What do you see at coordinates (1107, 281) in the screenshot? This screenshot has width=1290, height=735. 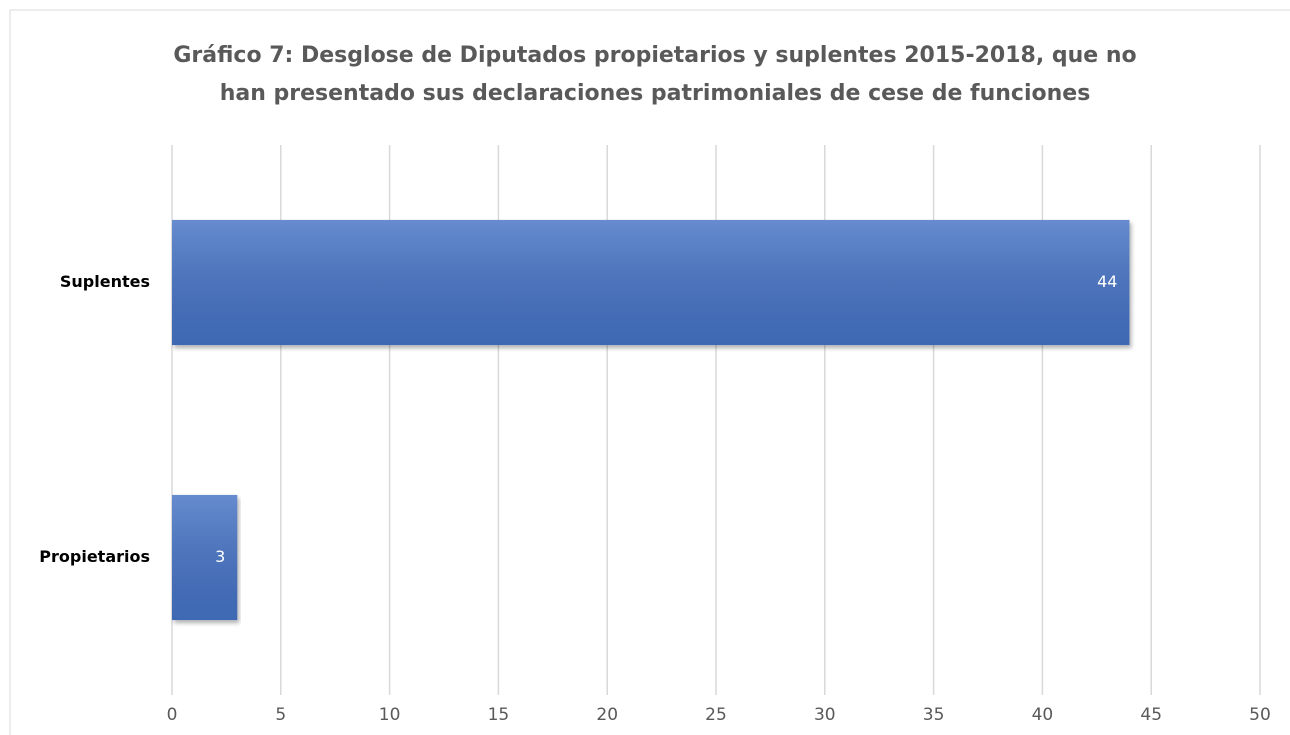 I see `data-label: 44` at bounding box center [1107, 281].